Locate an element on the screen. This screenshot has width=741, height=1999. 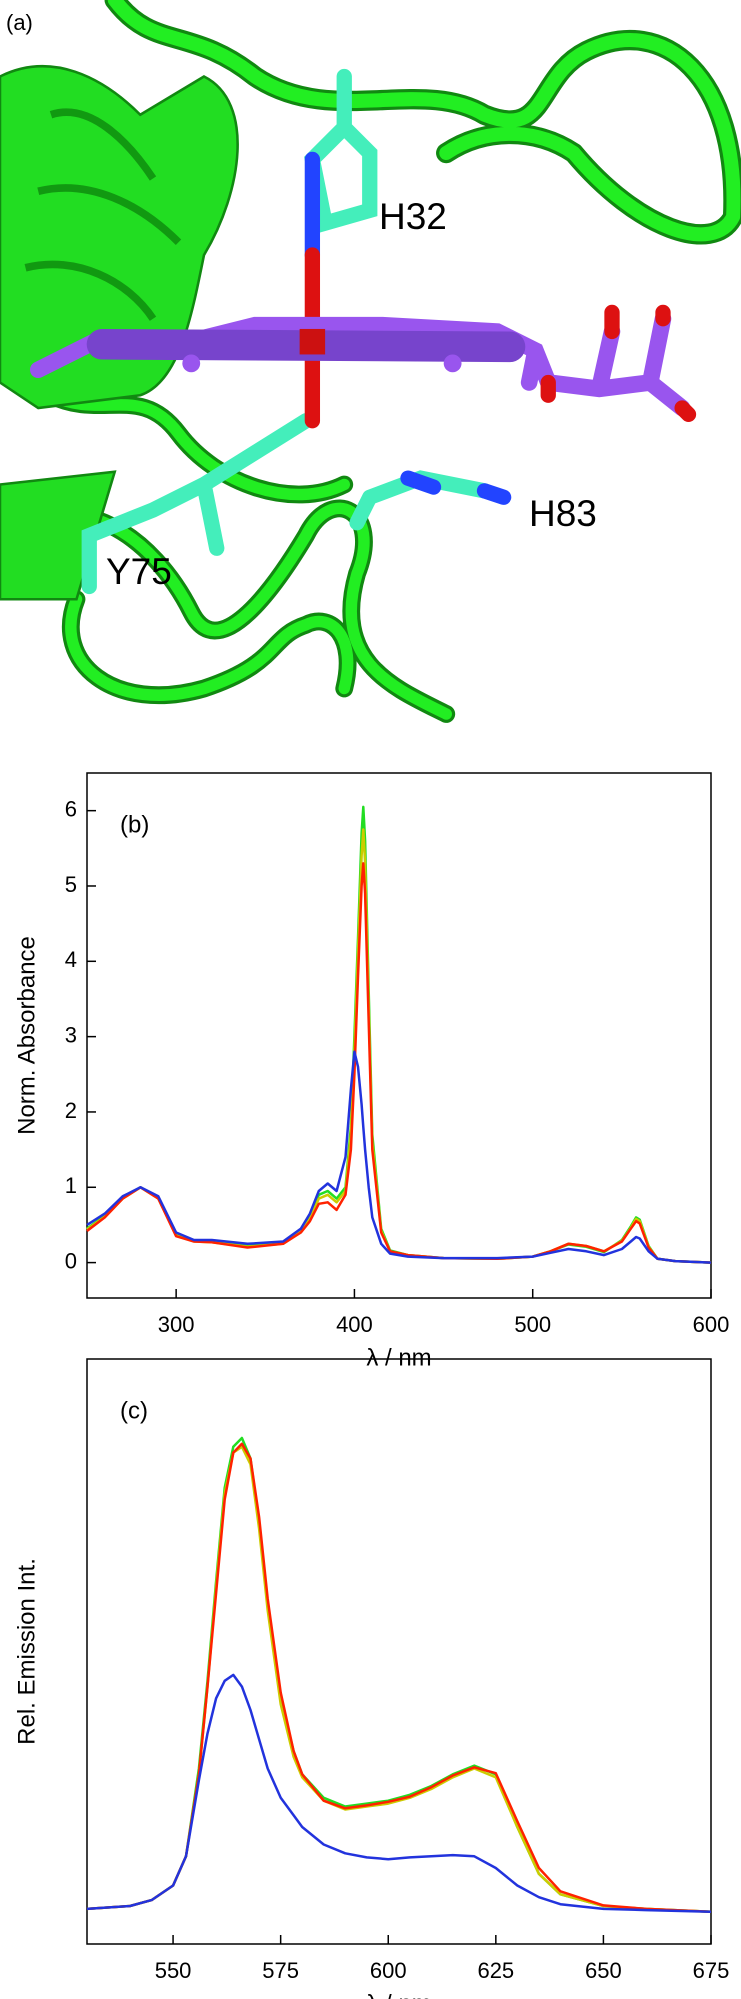
x-tick-label: 675 is located at coordinates (711, 1970).